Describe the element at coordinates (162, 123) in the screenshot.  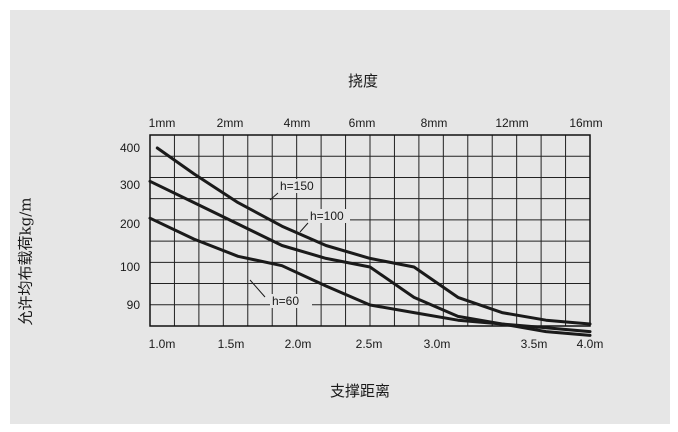
I see `top-tick-label: 1mm` at that location.